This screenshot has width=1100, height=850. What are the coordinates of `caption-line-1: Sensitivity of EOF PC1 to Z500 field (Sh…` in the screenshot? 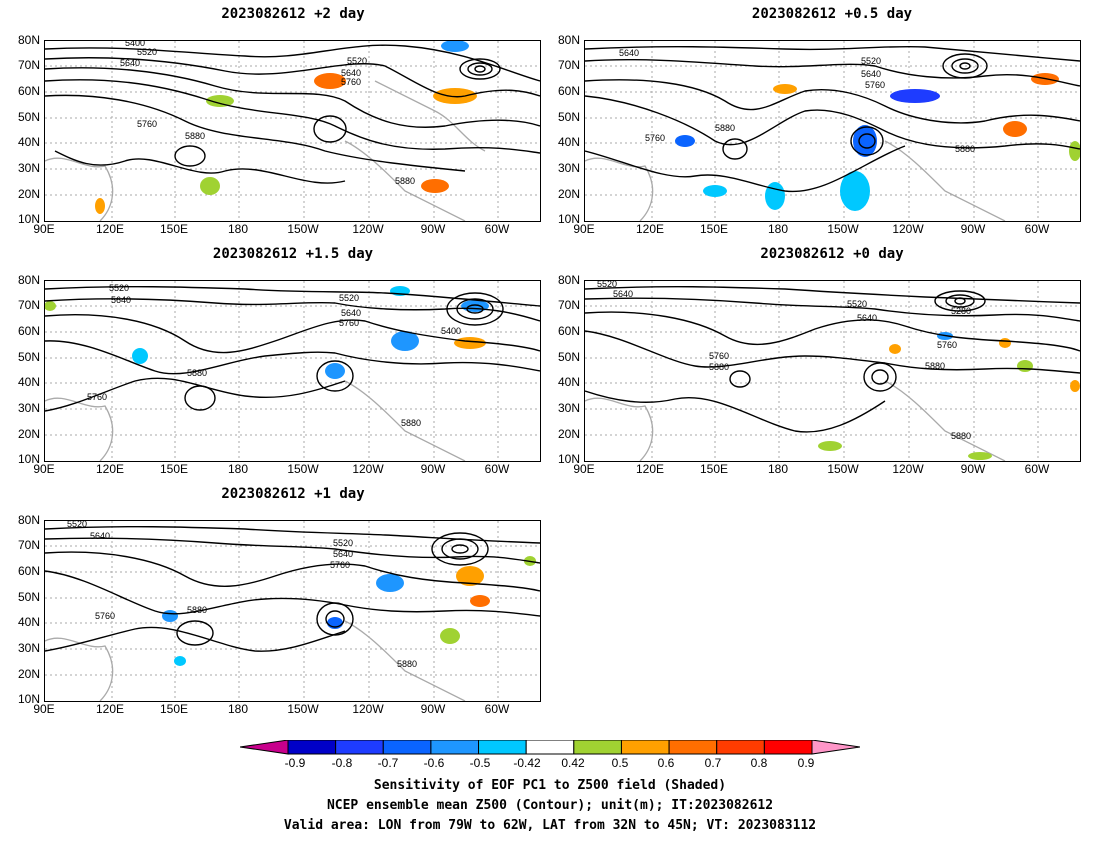 It's located at (550, 785).